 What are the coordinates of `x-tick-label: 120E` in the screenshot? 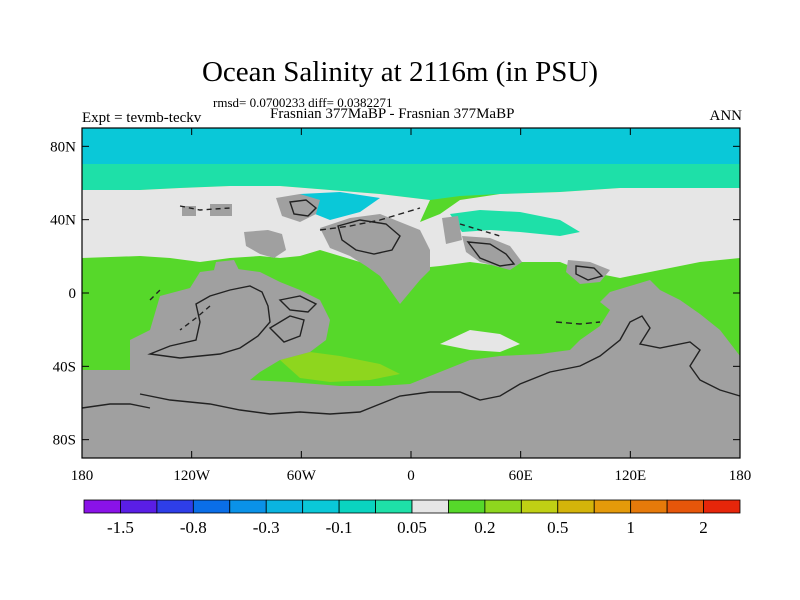 It's located at (630, 476).